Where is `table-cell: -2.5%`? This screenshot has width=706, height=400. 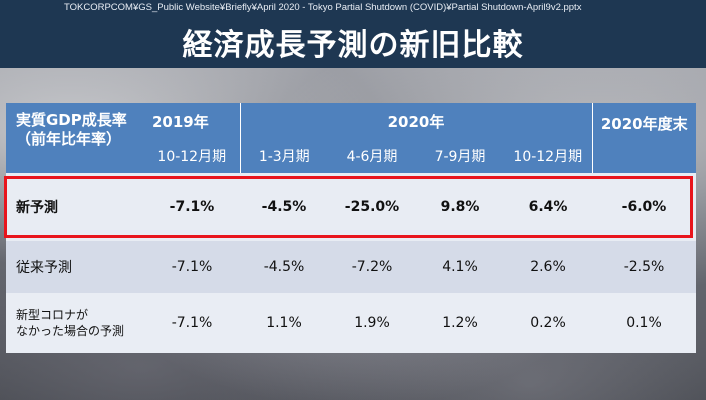 table-cell: -2.5% is located at coordinates (644, 267).